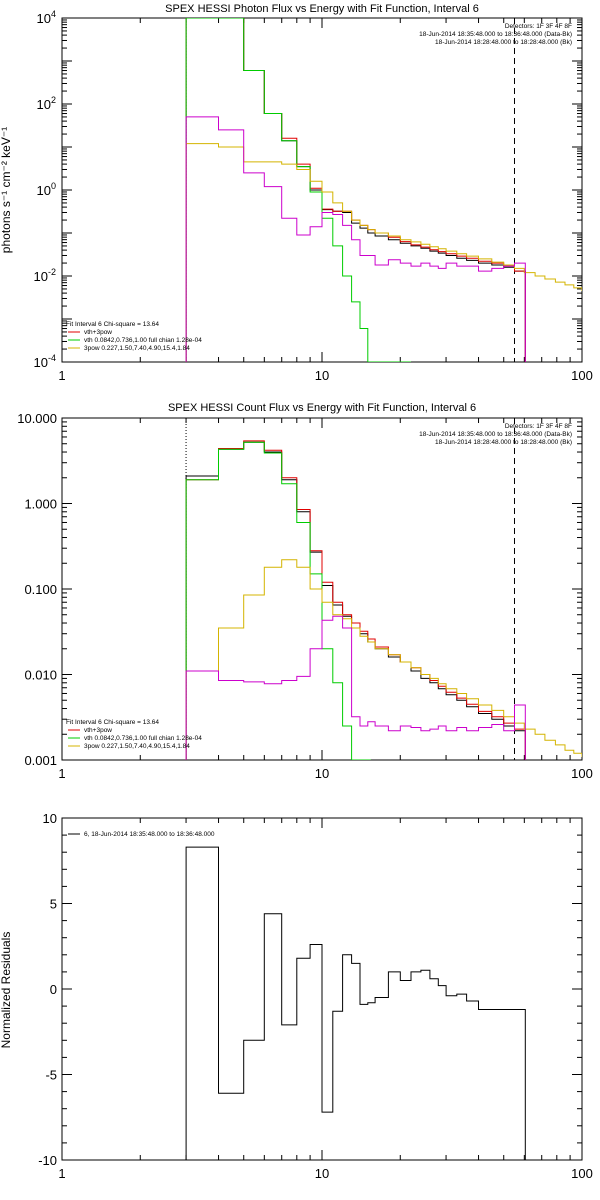 Image resolution: width=600 pixels, height=1200 pixels. What do you see at coordinates (47, 1160) in the screenshot?
I see `y-tick-label: -10` at bounding box center [47, 1160].